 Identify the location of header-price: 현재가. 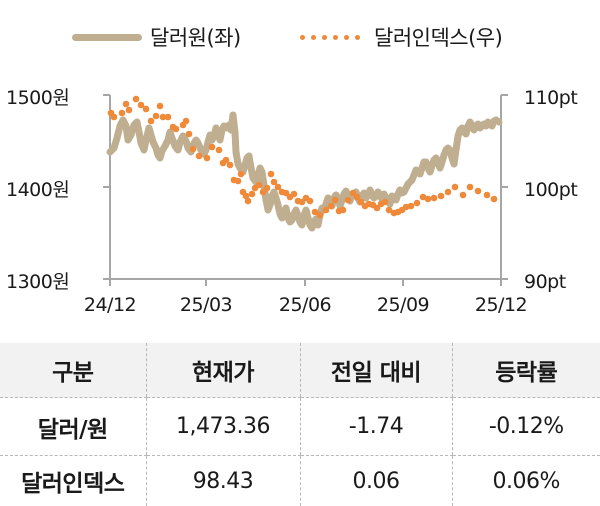
(223, 370).